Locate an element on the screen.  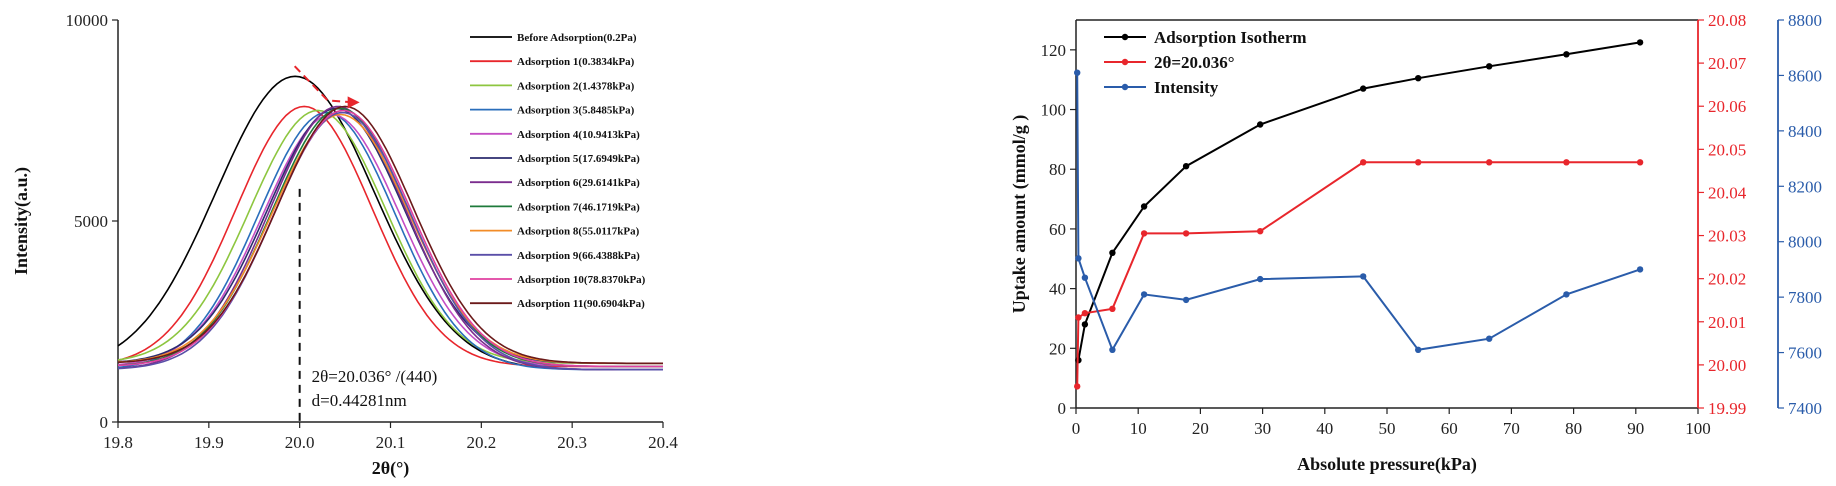
x-tick-label: 100 is located at coordinates (1698, 428).